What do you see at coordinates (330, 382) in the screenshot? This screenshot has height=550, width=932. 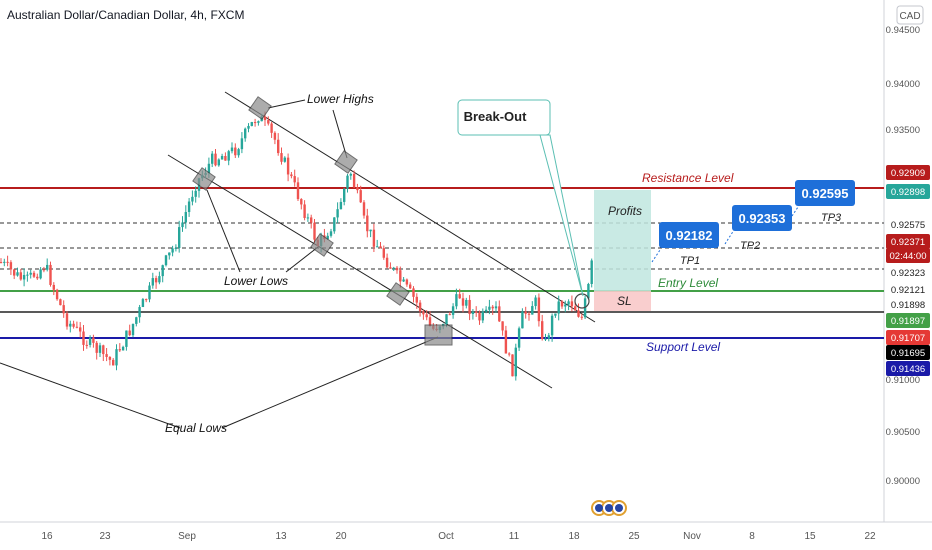 I see `equal-lows-line-right` at bounding box center [330, 382].